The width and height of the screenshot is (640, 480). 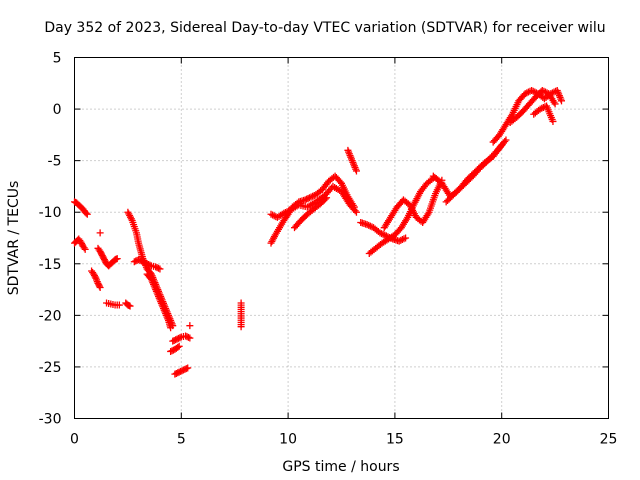 I want to click on x-tick-label: 0, so click(x=74, y=440).